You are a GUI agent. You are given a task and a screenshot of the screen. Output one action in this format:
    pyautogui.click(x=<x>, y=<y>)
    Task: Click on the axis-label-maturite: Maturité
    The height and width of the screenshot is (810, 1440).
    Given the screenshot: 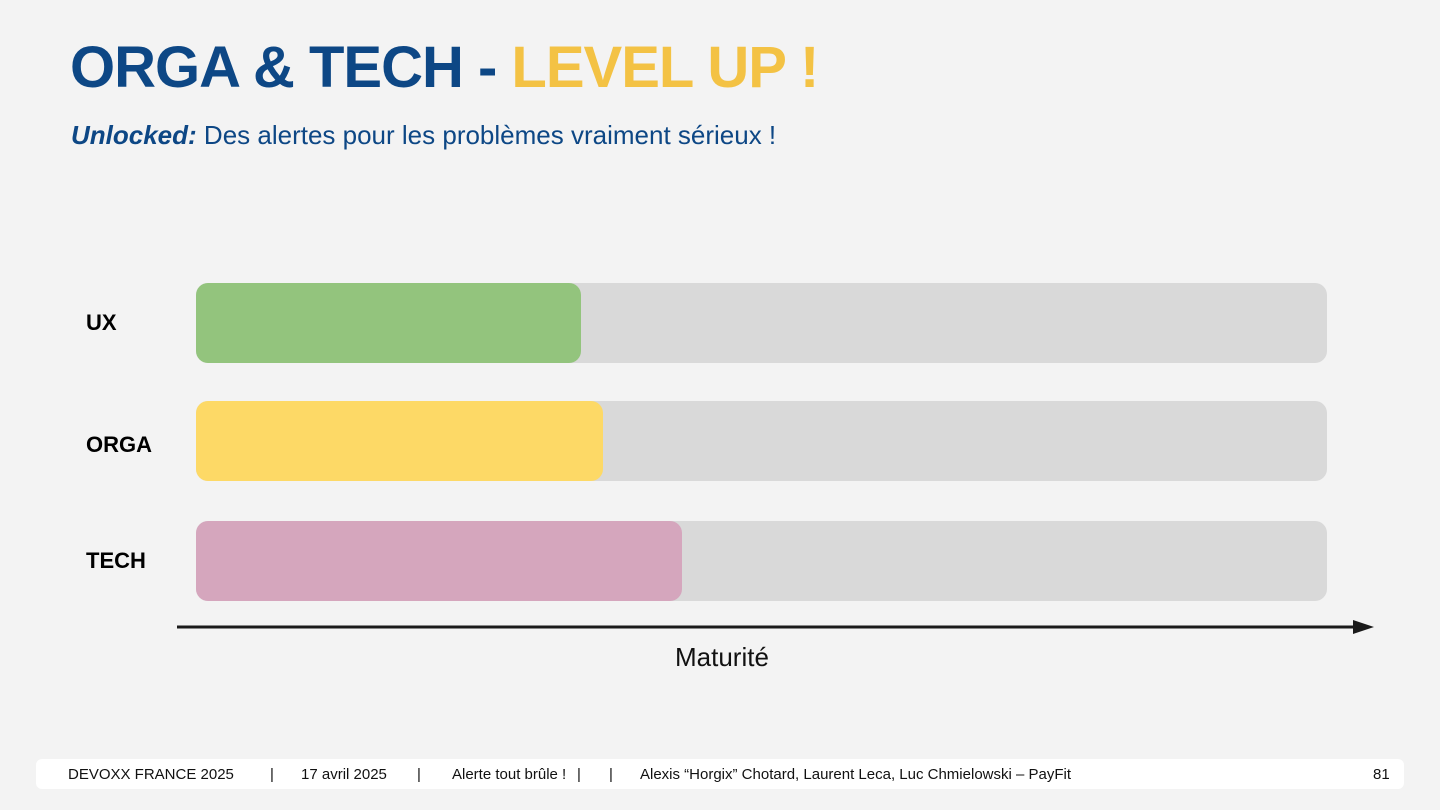 What is the action you would take?
    pyautogui.click(x=722, y=657)
    